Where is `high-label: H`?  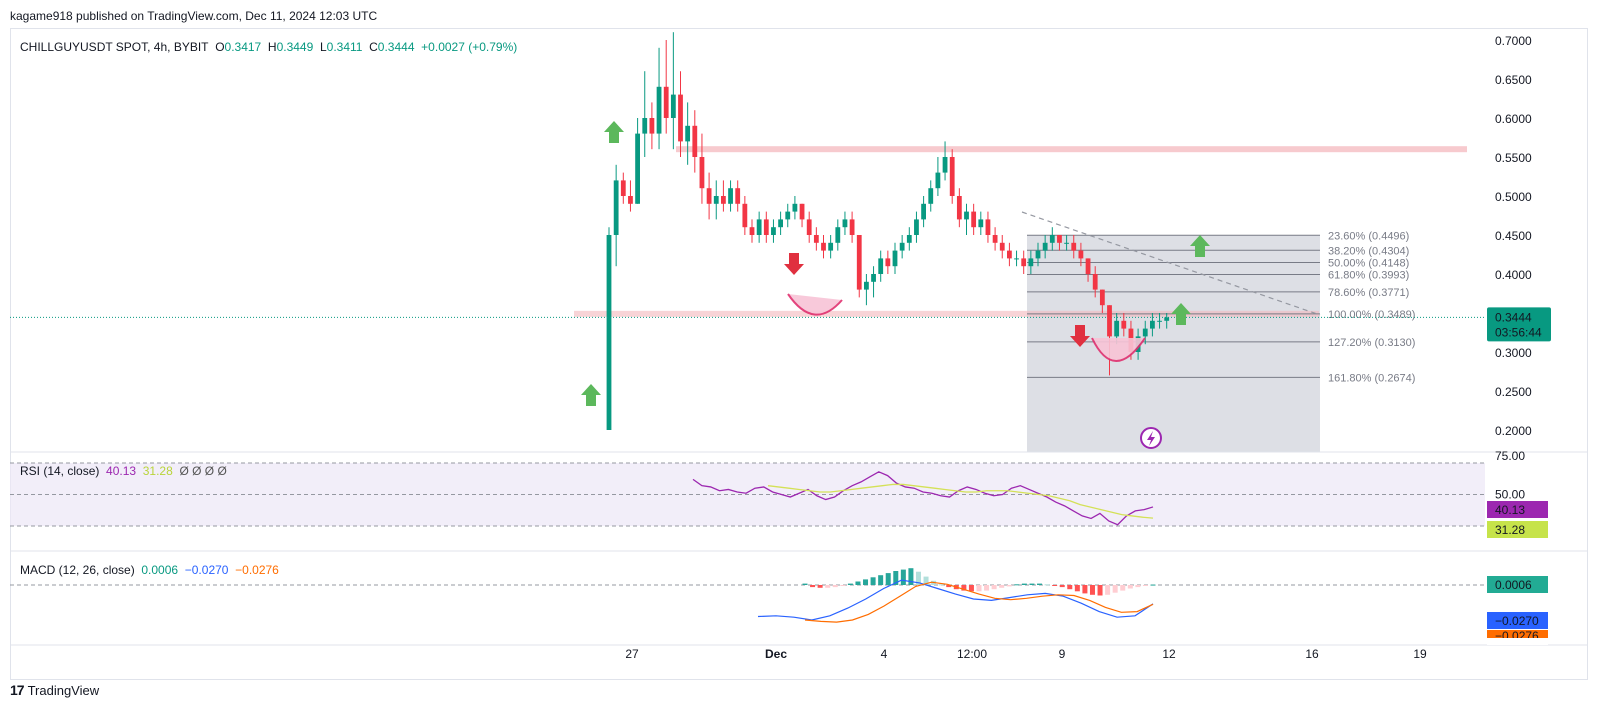
high-label: H is located at coordinates (272, 47).